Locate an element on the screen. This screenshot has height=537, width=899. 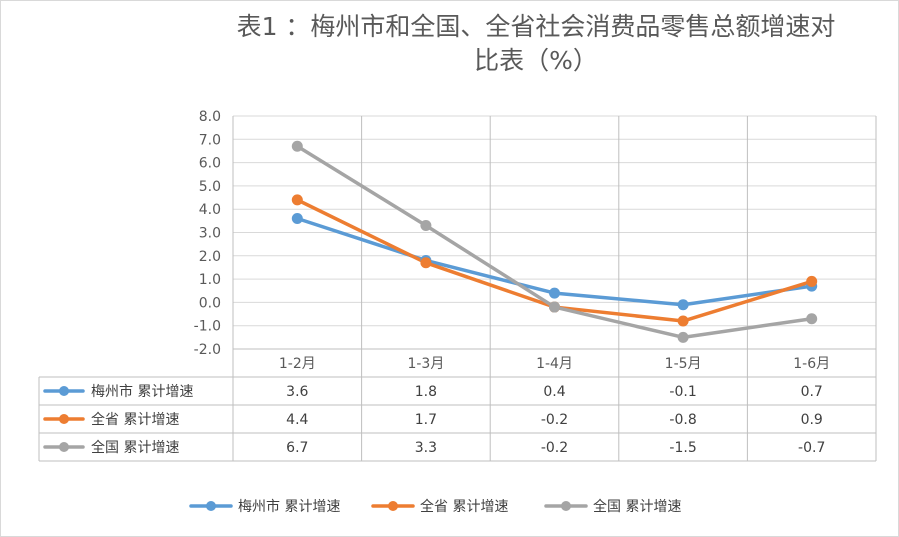
table-value-cell: -0.1 is located at coordinates (682, 392).